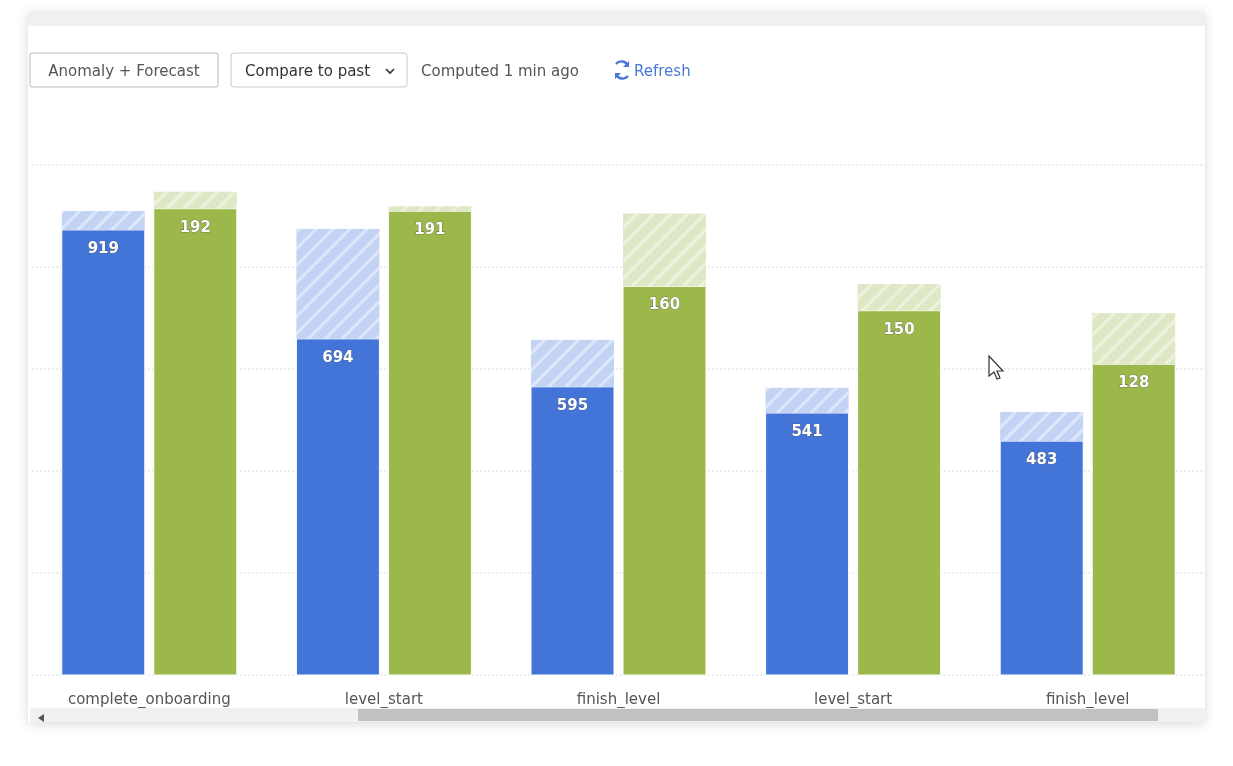  I want to click on data-label: 541, so click(807, 430).